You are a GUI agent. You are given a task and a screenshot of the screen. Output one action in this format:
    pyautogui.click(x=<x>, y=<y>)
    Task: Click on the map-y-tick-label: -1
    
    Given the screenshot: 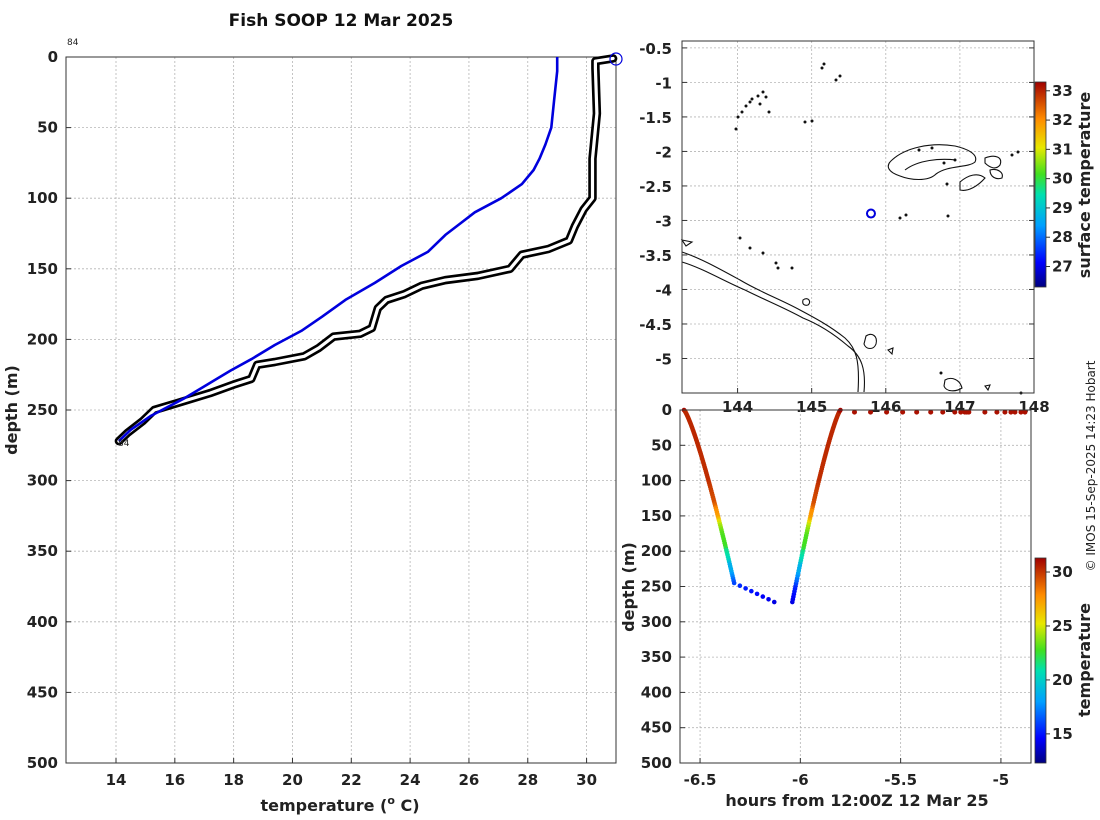 What is the action you would take?
    pyautogui.click(x=663, y=83)
    